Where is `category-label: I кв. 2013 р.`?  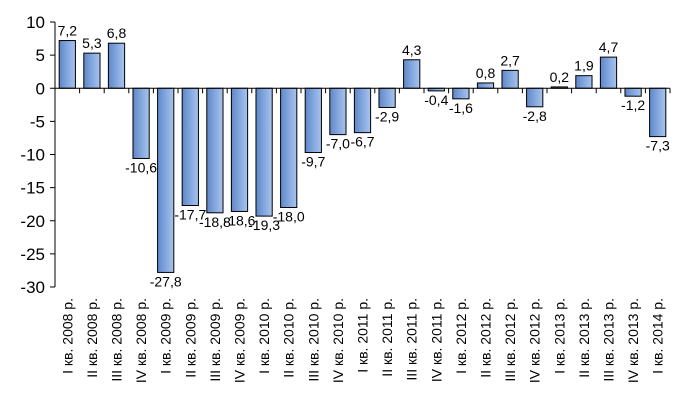 category-label: I кв. 2013 р. is located at coordinates (559, 336).